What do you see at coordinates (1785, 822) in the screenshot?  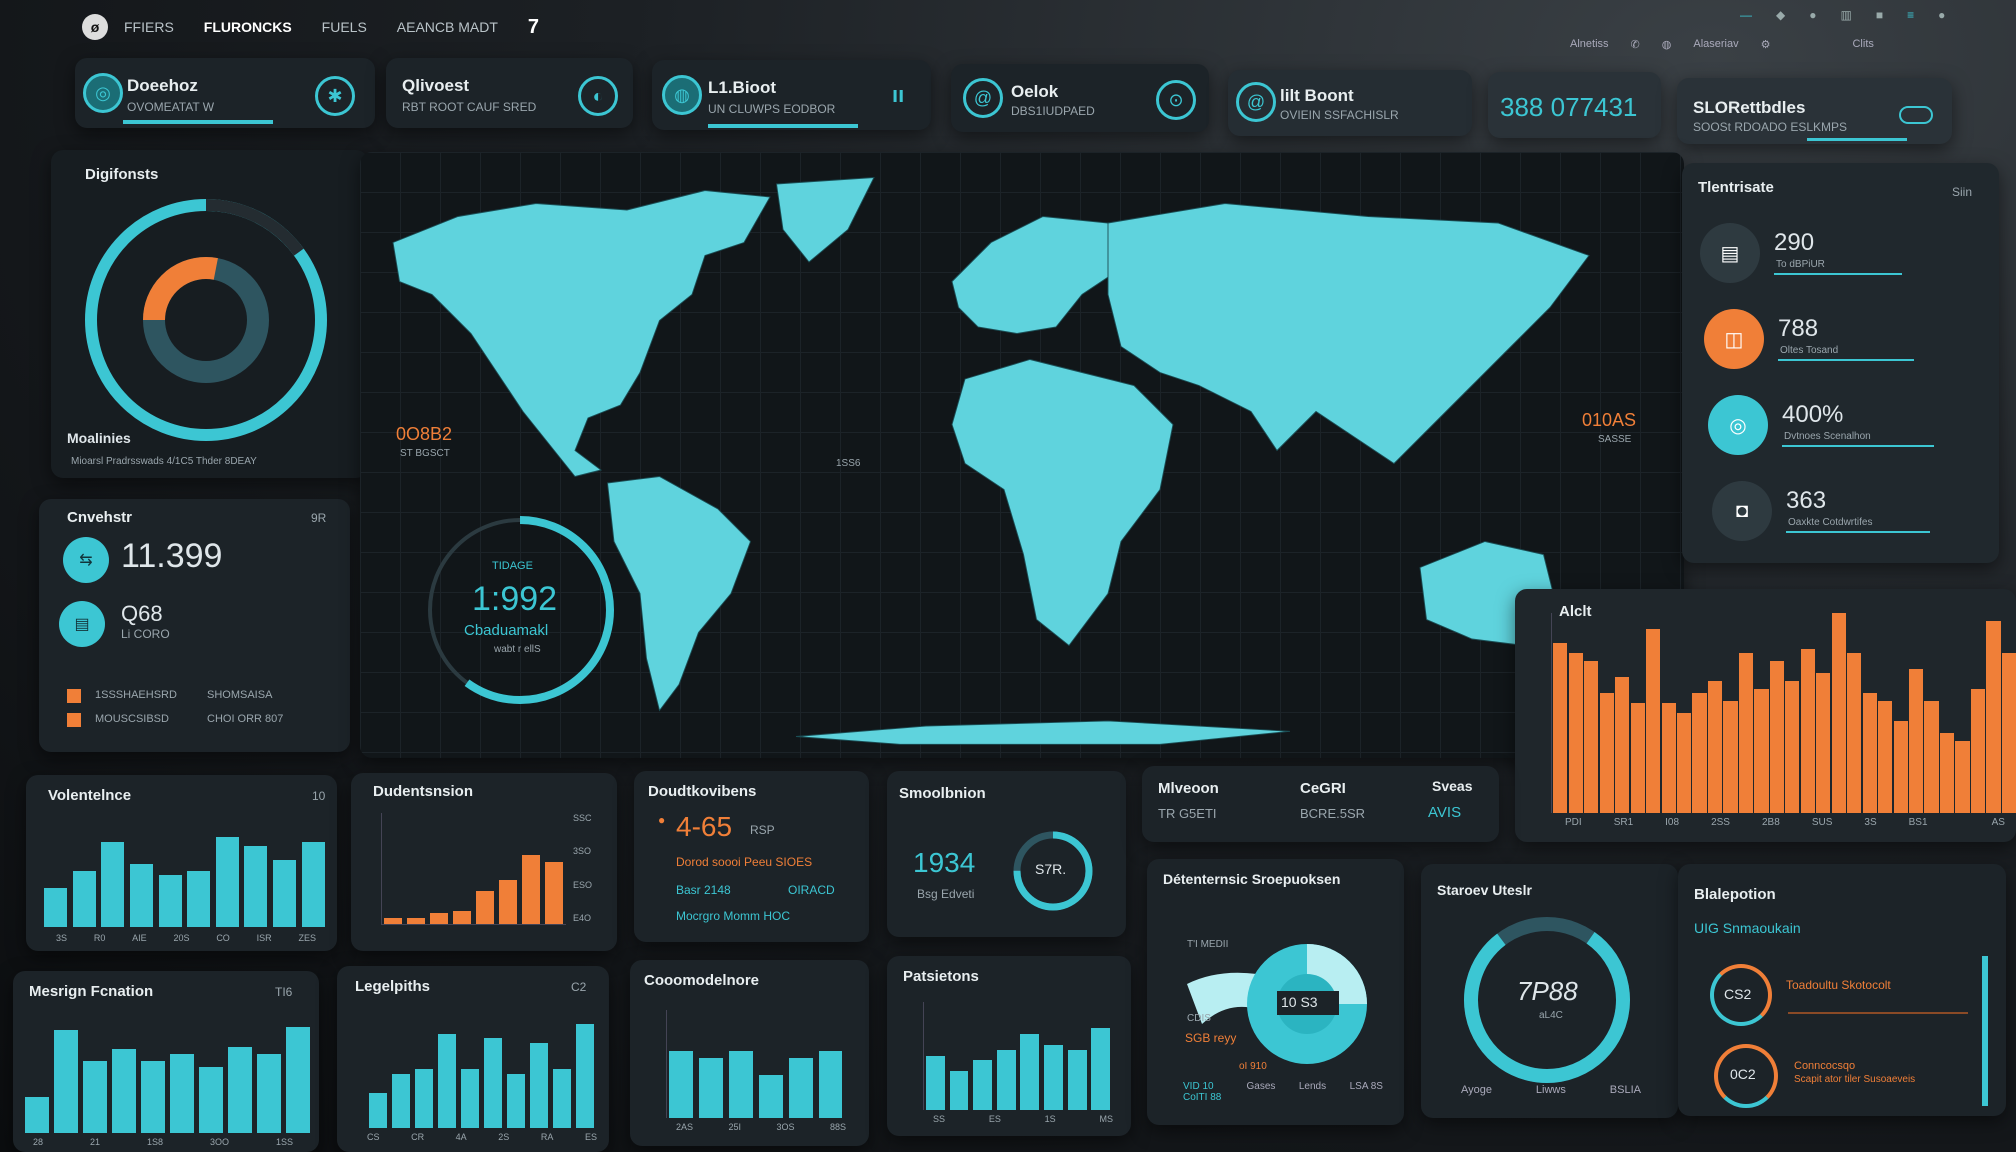 I see `x-axis: PDI SR1 I08 2SS 2B8 SUS 3S BS1 AS` at bounding box center [1785, 822].